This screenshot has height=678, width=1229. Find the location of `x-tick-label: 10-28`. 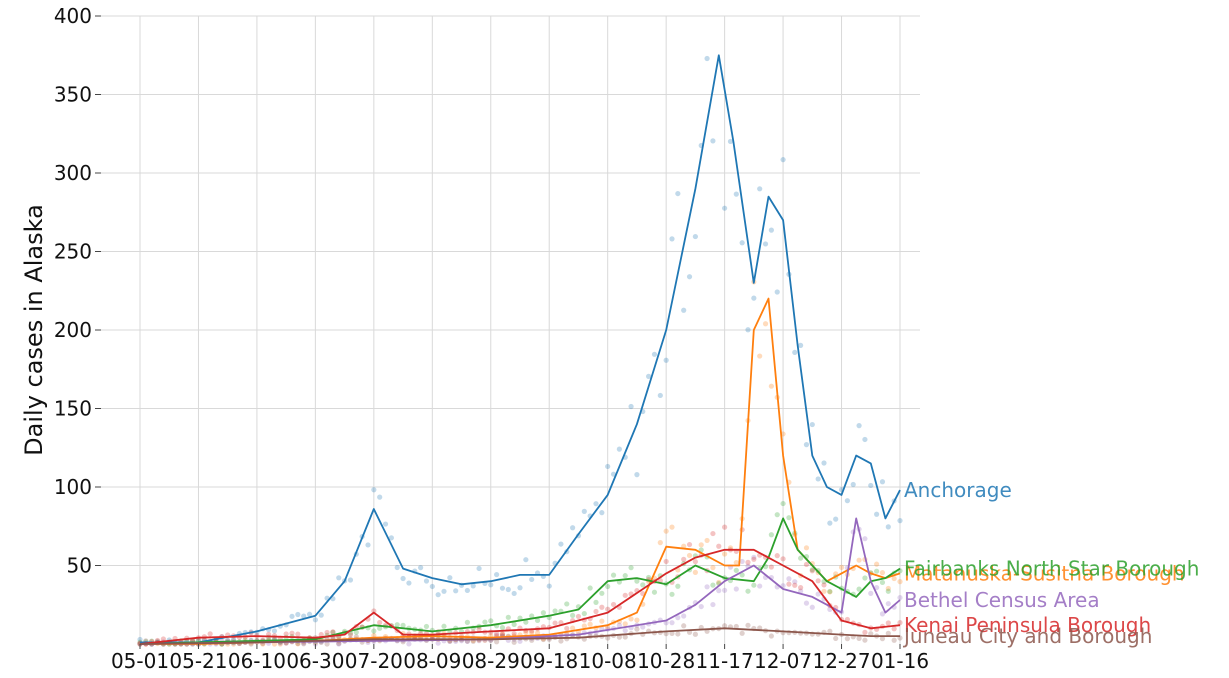

x-tick-label: 10-28 is located at coordinates (666, 661).